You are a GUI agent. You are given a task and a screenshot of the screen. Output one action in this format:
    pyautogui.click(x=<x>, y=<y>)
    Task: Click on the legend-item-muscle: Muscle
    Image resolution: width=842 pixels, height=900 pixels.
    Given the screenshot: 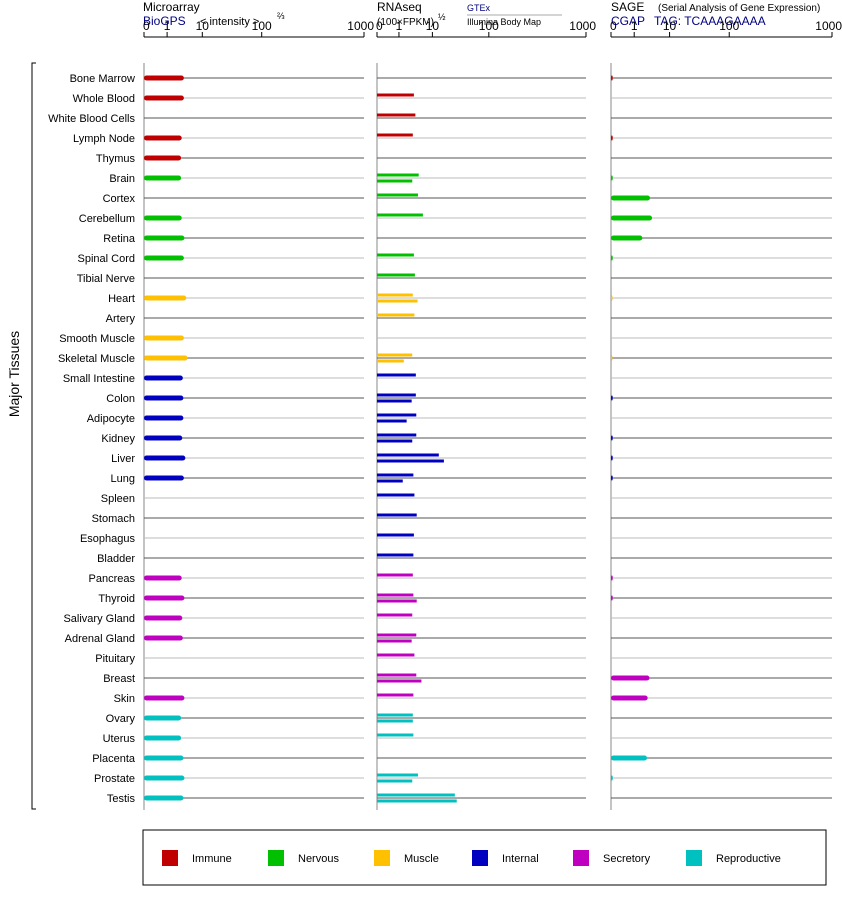 What is the action you would take?
    pyautogui.click(x=406, y=858)
    